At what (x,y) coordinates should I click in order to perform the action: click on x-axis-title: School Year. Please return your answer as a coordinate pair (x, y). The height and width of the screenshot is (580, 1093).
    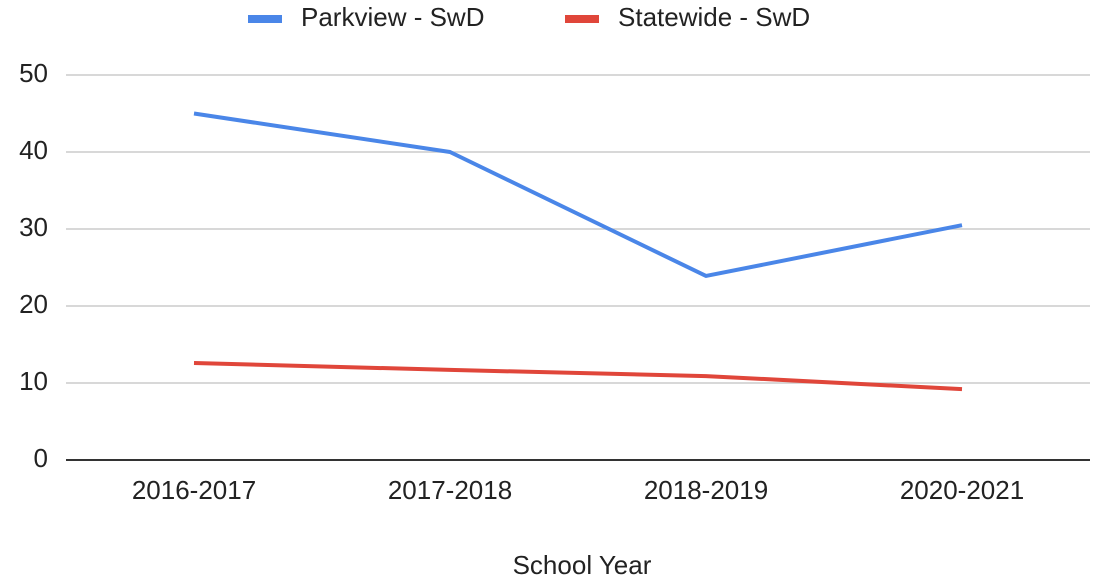
    Looking at the image, I should click on (582, 565).